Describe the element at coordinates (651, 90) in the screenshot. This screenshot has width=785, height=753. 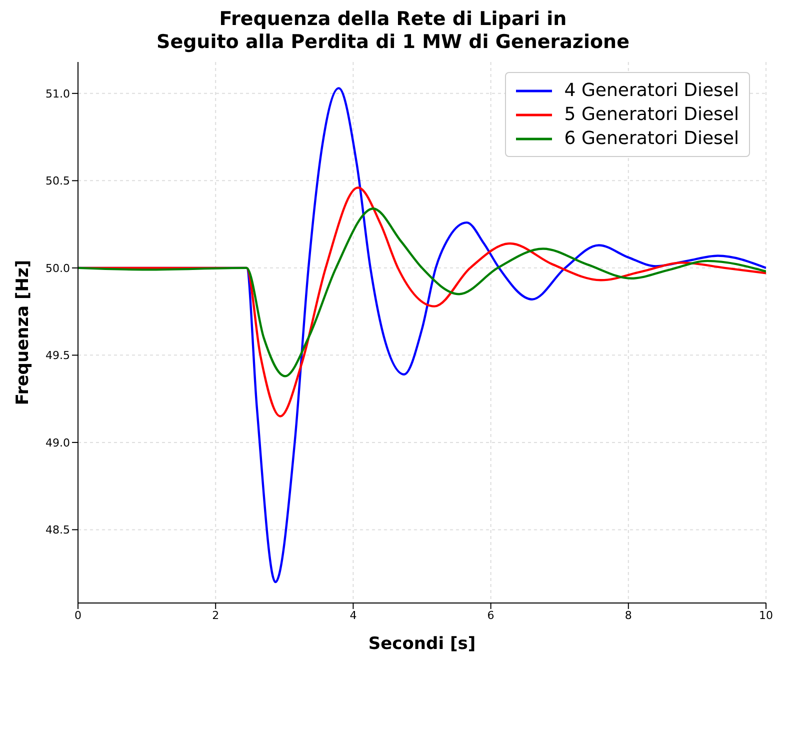
I see `legend-label: 4 Generatori Diesel` at that location.